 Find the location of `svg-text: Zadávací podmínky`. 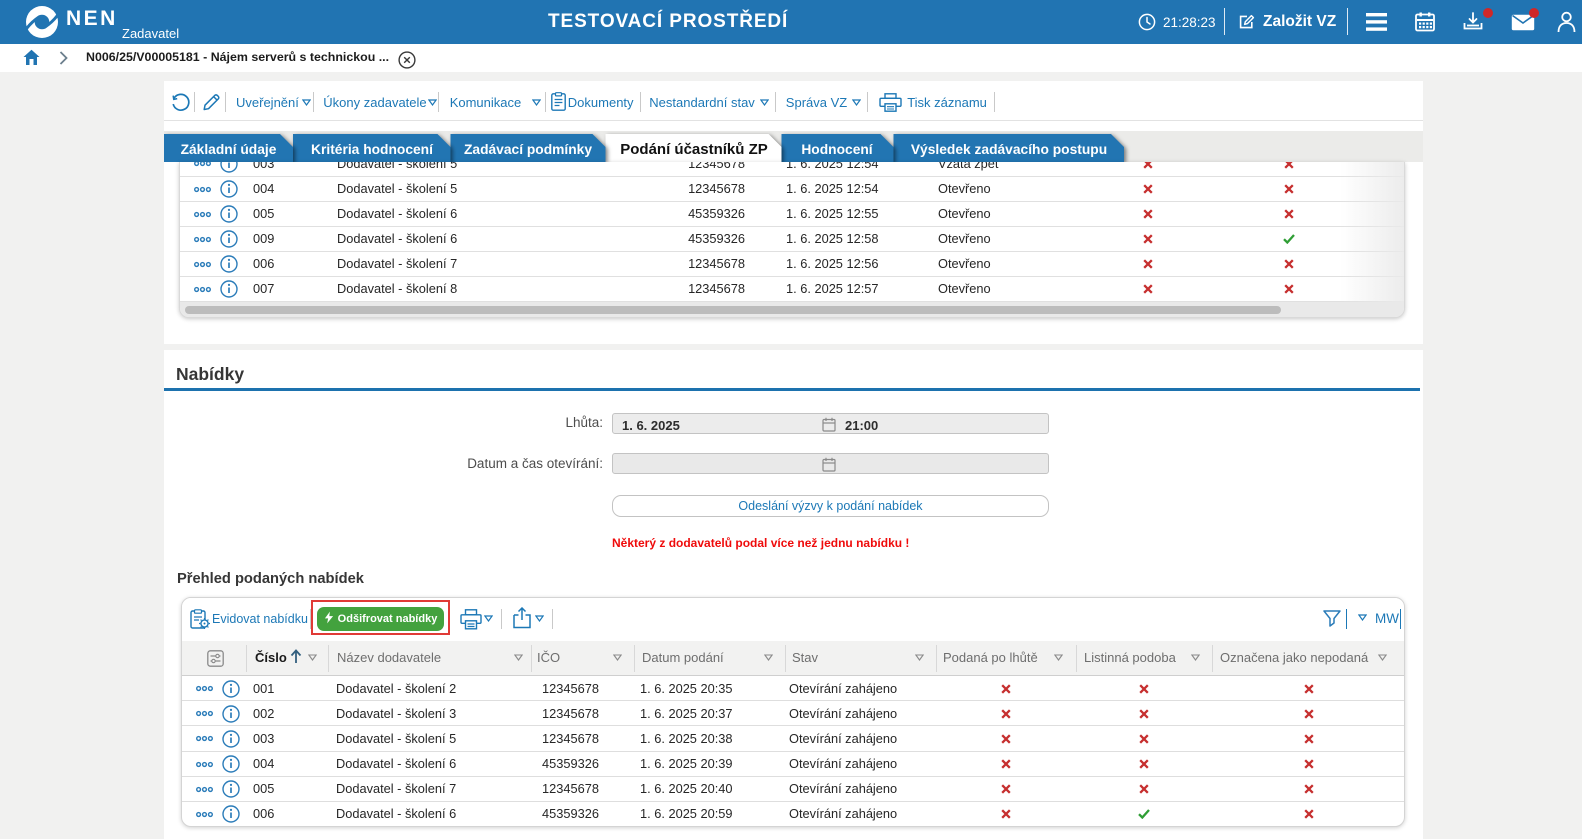

svg-text: Zadávací podmínky is located at coordinates (528, 149).